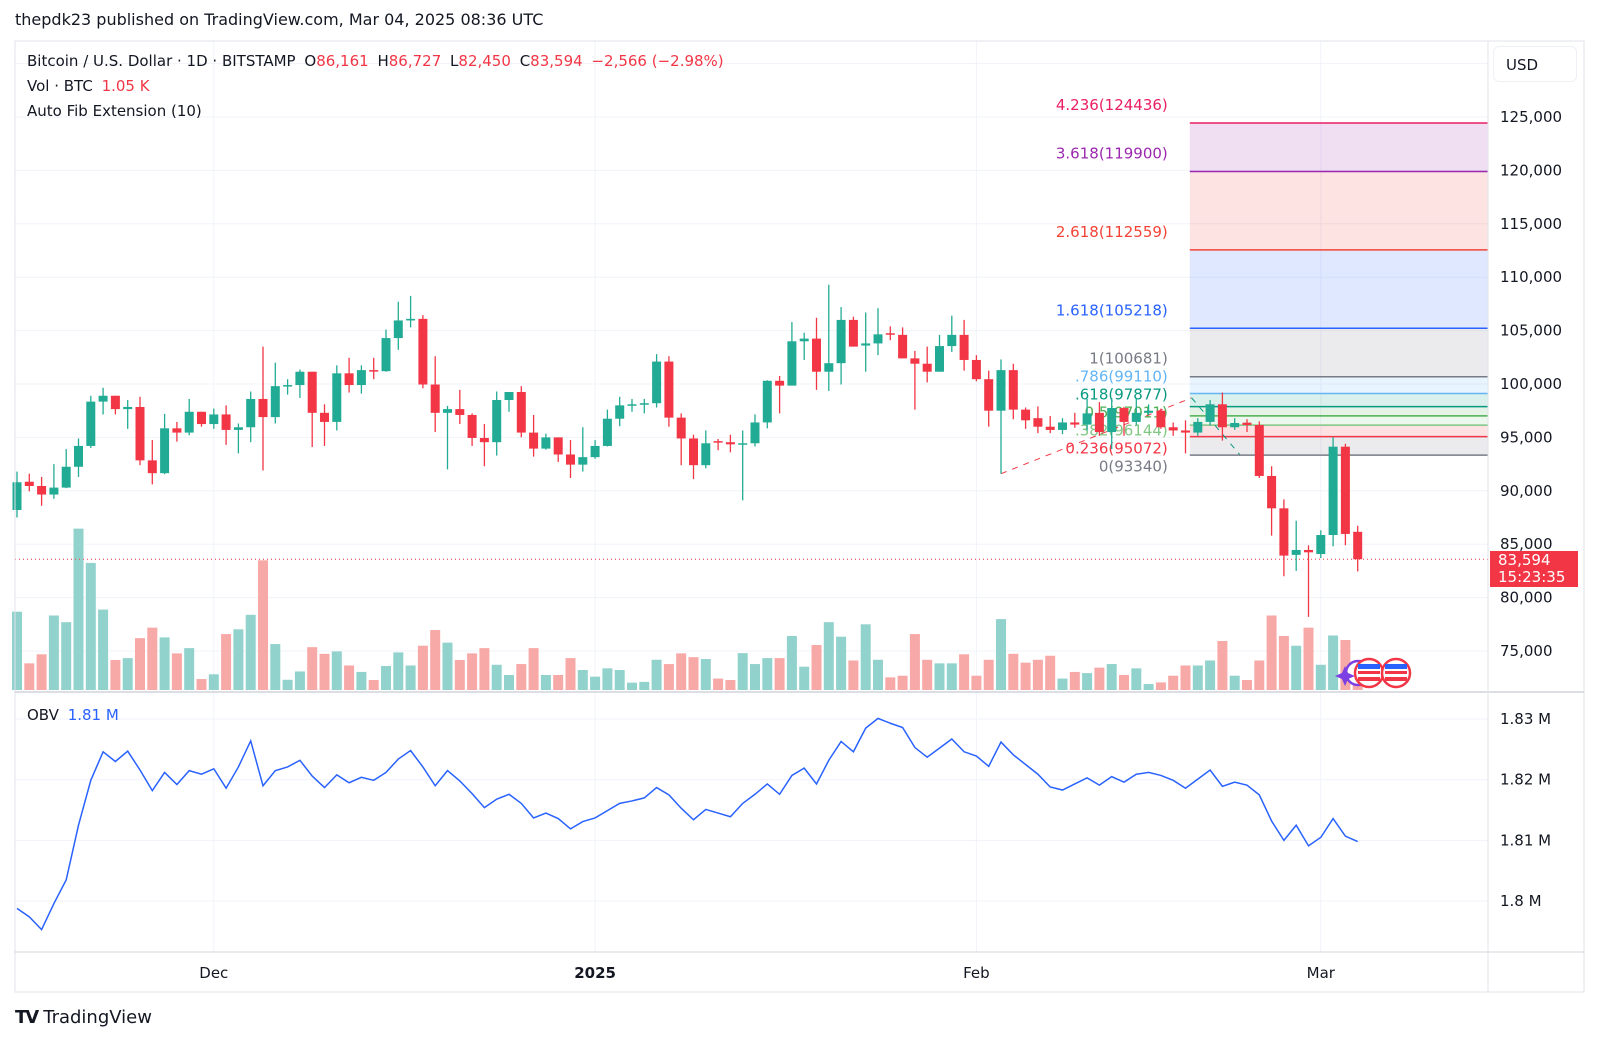  Describe the element at coordinates (1216, 426) in the screenshot. I see `fib-extension-line` at that location.